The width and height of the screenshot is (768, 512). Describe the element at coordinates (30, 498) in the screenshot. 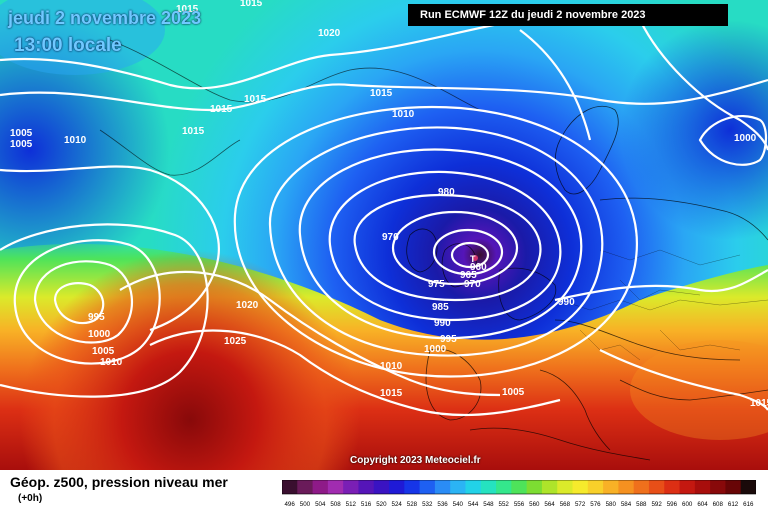

I see `forecast-offset-label: (+0h)` at that location.